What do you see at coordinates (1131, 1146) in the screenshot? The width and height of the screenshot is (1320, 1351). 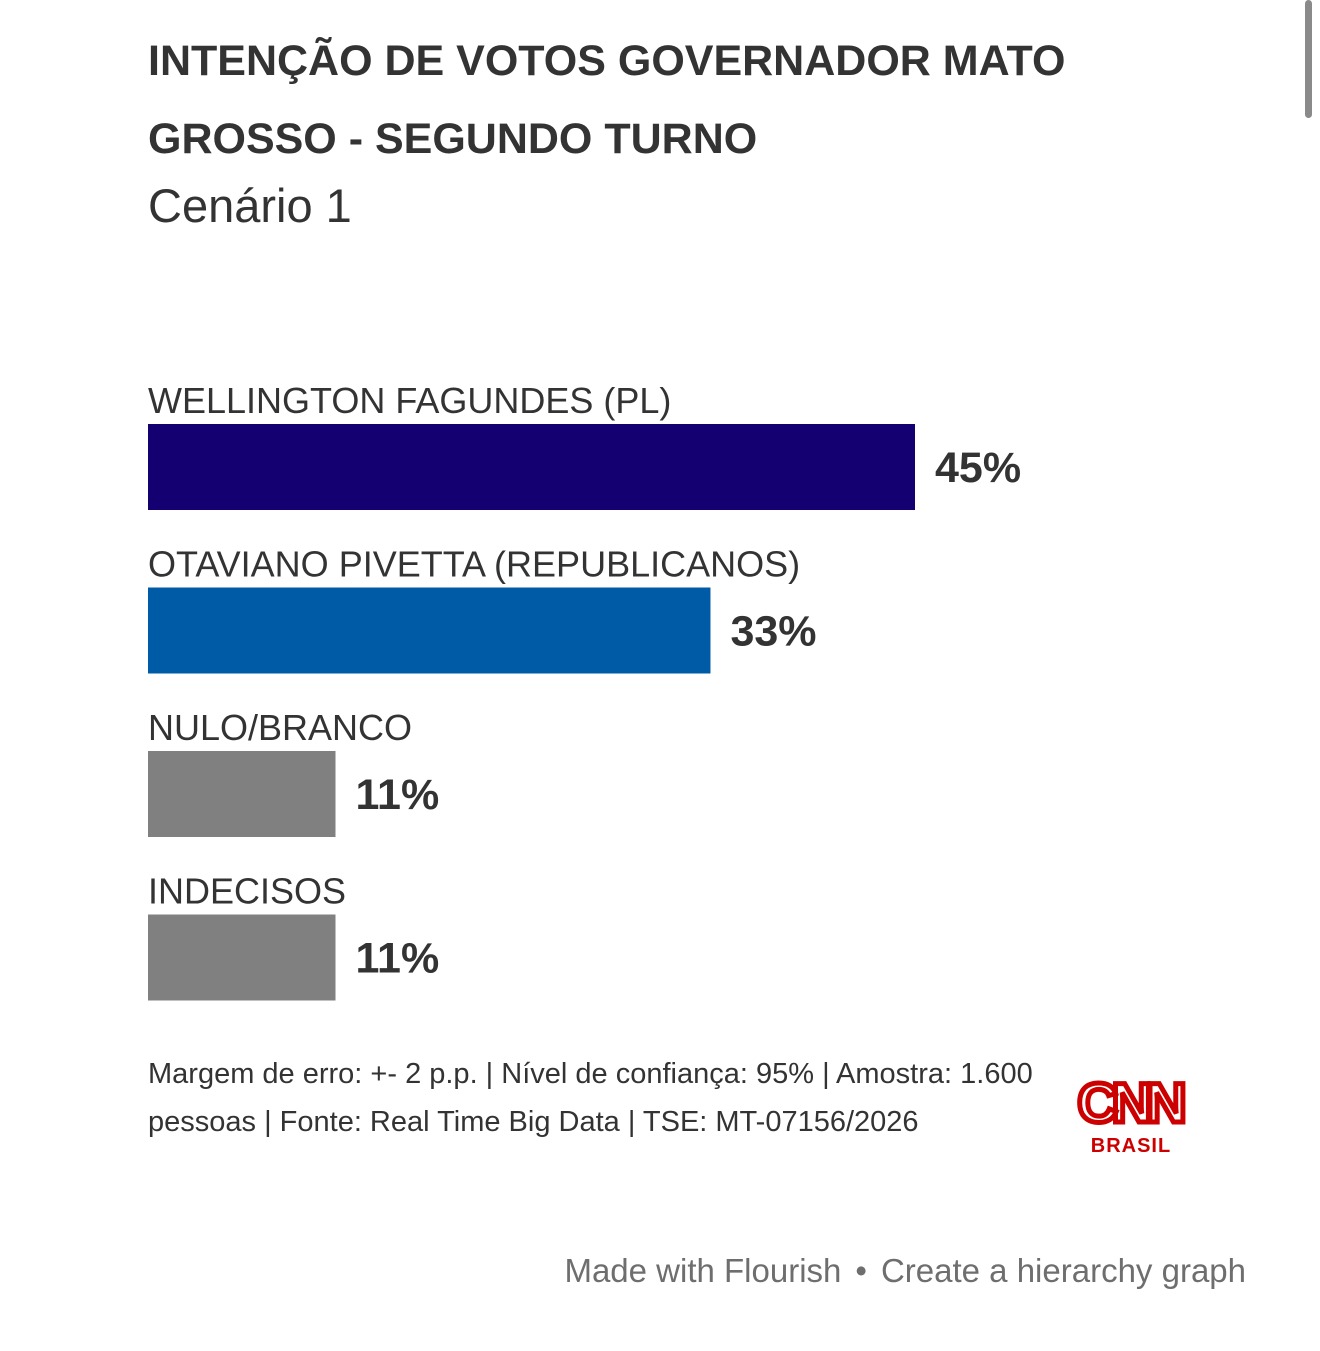 I see `logo-brasil-text: BRASIL` at bounding box center [1131, 1146].